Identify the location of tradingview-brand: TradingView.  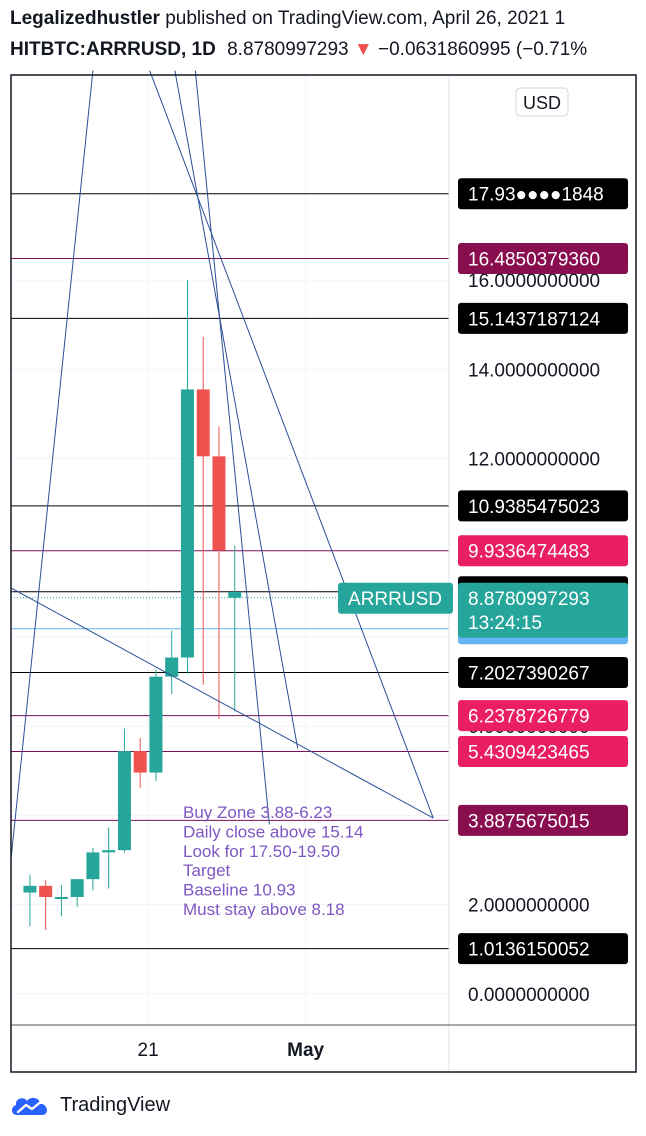
(115, 1104).